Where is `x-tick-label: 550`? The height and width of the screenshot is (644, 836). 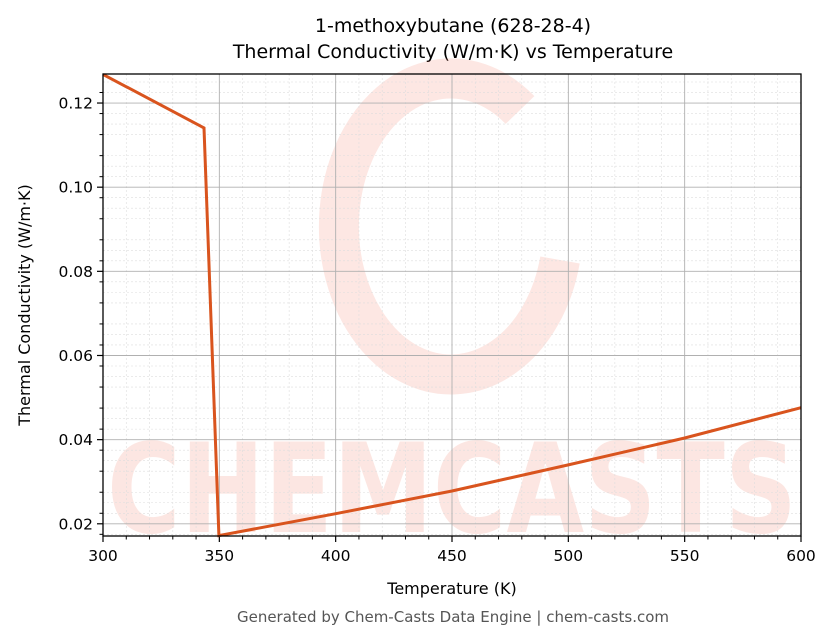
x-tick-label: 550 is located at coordinates (685, 556).